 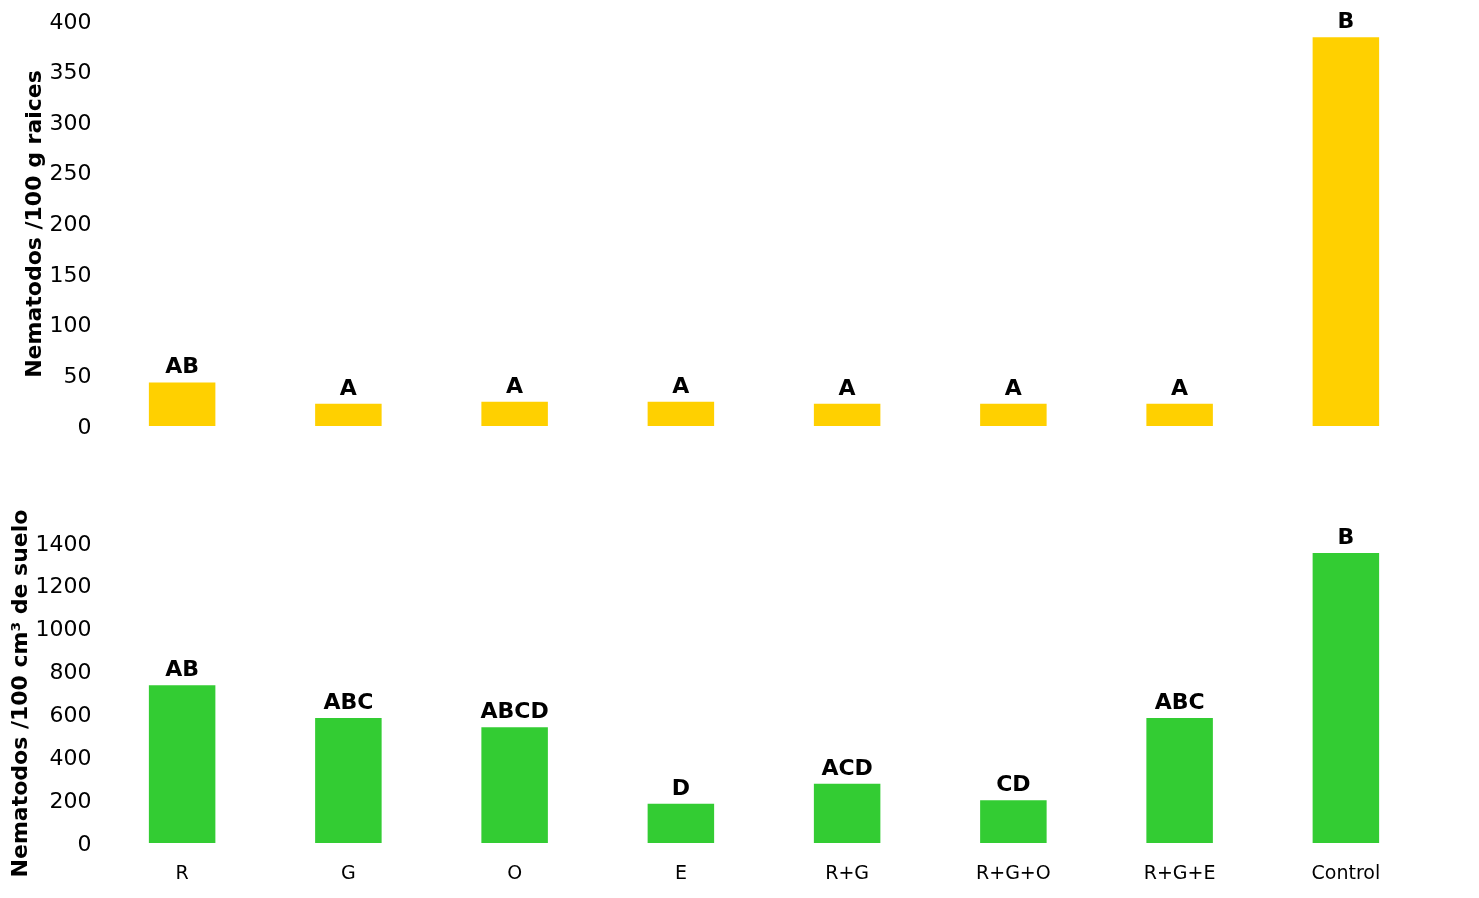 What do you see at coordinates (77, 375) in the screenshot?
I see `y-tick-label: 50` at bounding box center [77, 375].